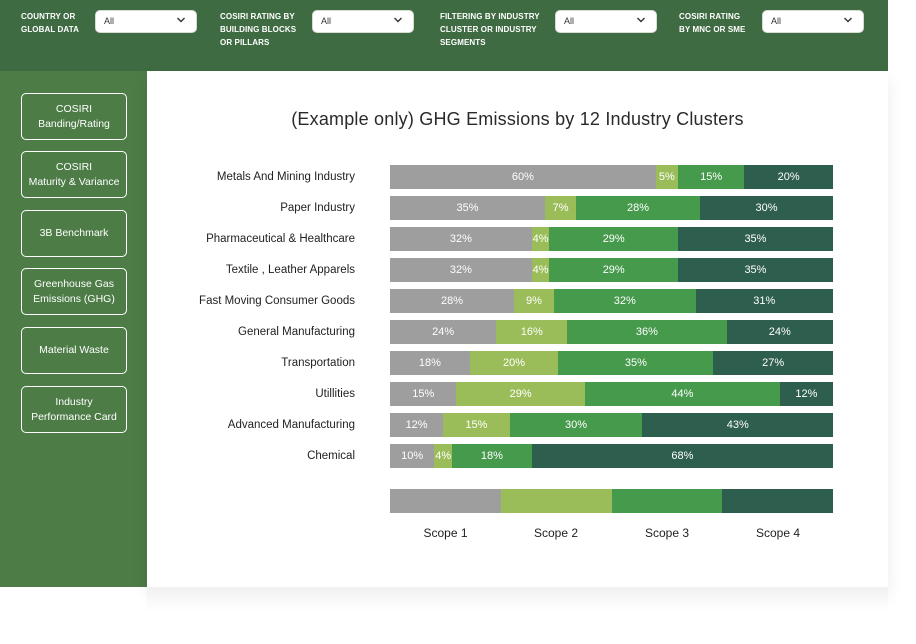 The height and width of the screenshot is (644, 916). I want to click on stacked-bar: 10% 4% 18% 68%, so click(611, 456).